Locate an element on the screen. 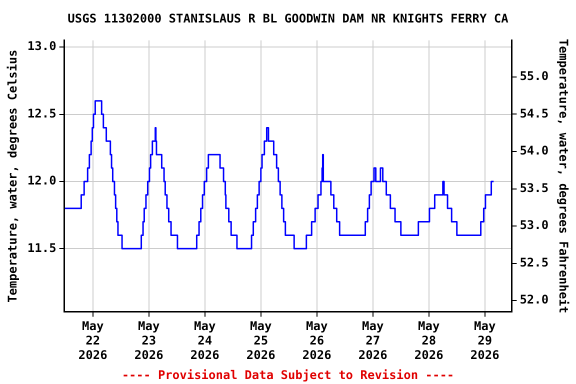  x-tick-label: May 29 2026 is located at coordinates (485, 340).